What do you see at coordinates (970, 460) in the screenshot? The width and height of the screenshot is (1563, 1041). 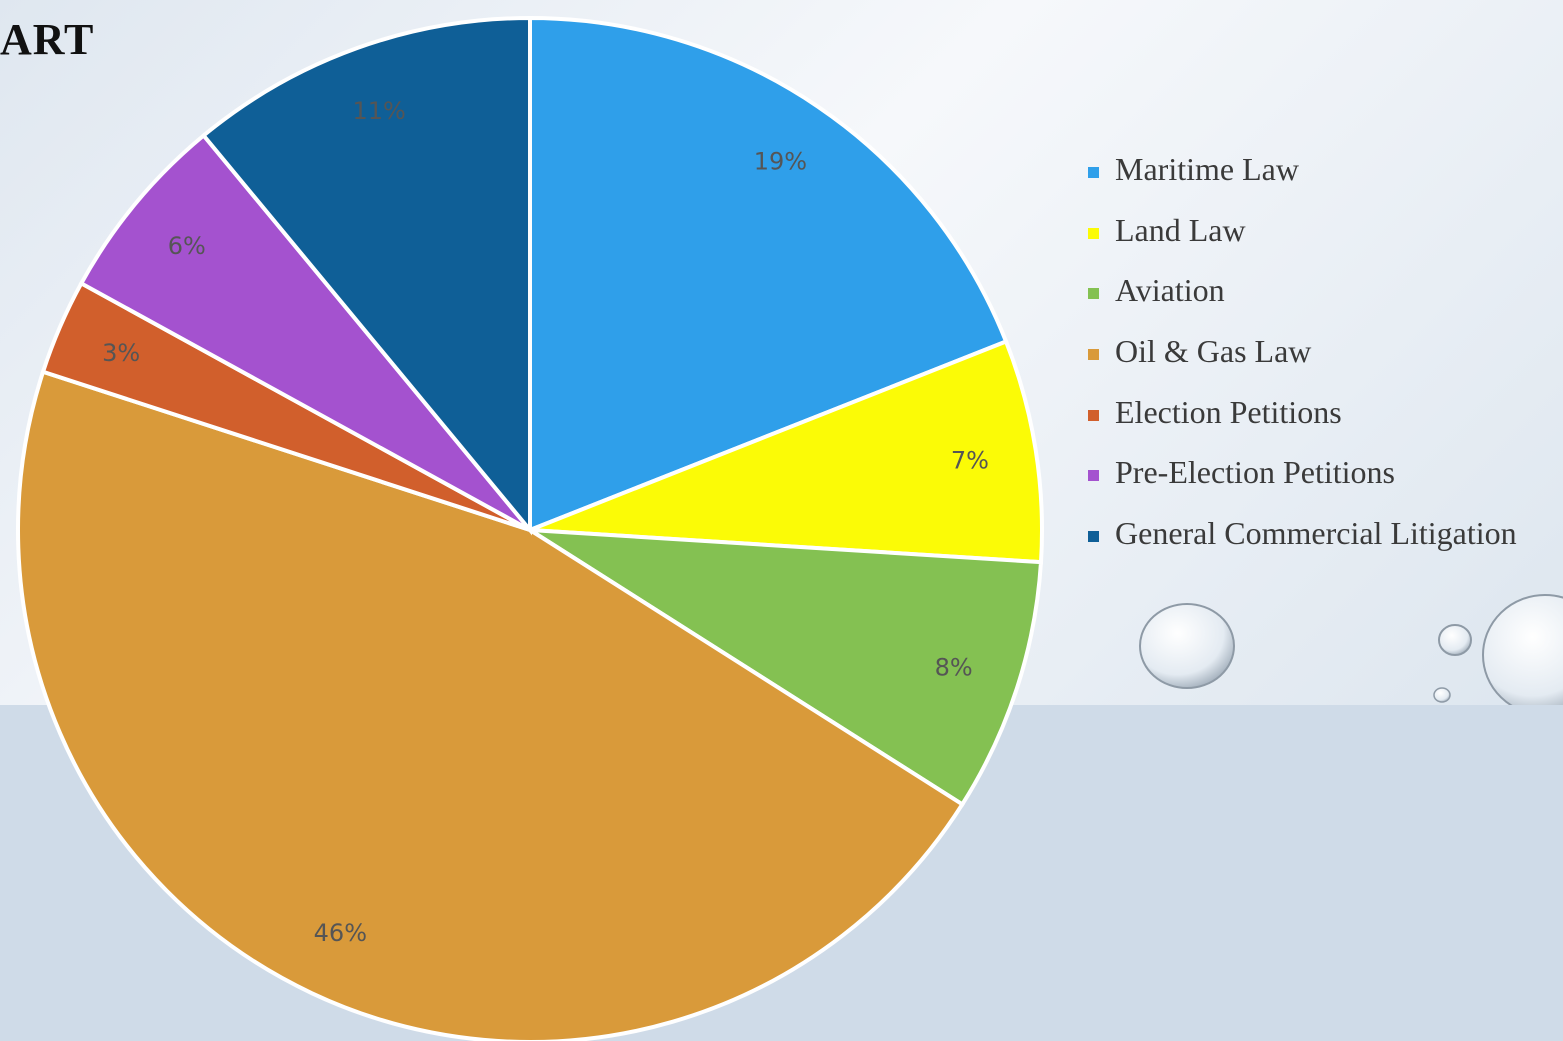 I see `slice-label-1: 7%` at bounding box center [970, 460].